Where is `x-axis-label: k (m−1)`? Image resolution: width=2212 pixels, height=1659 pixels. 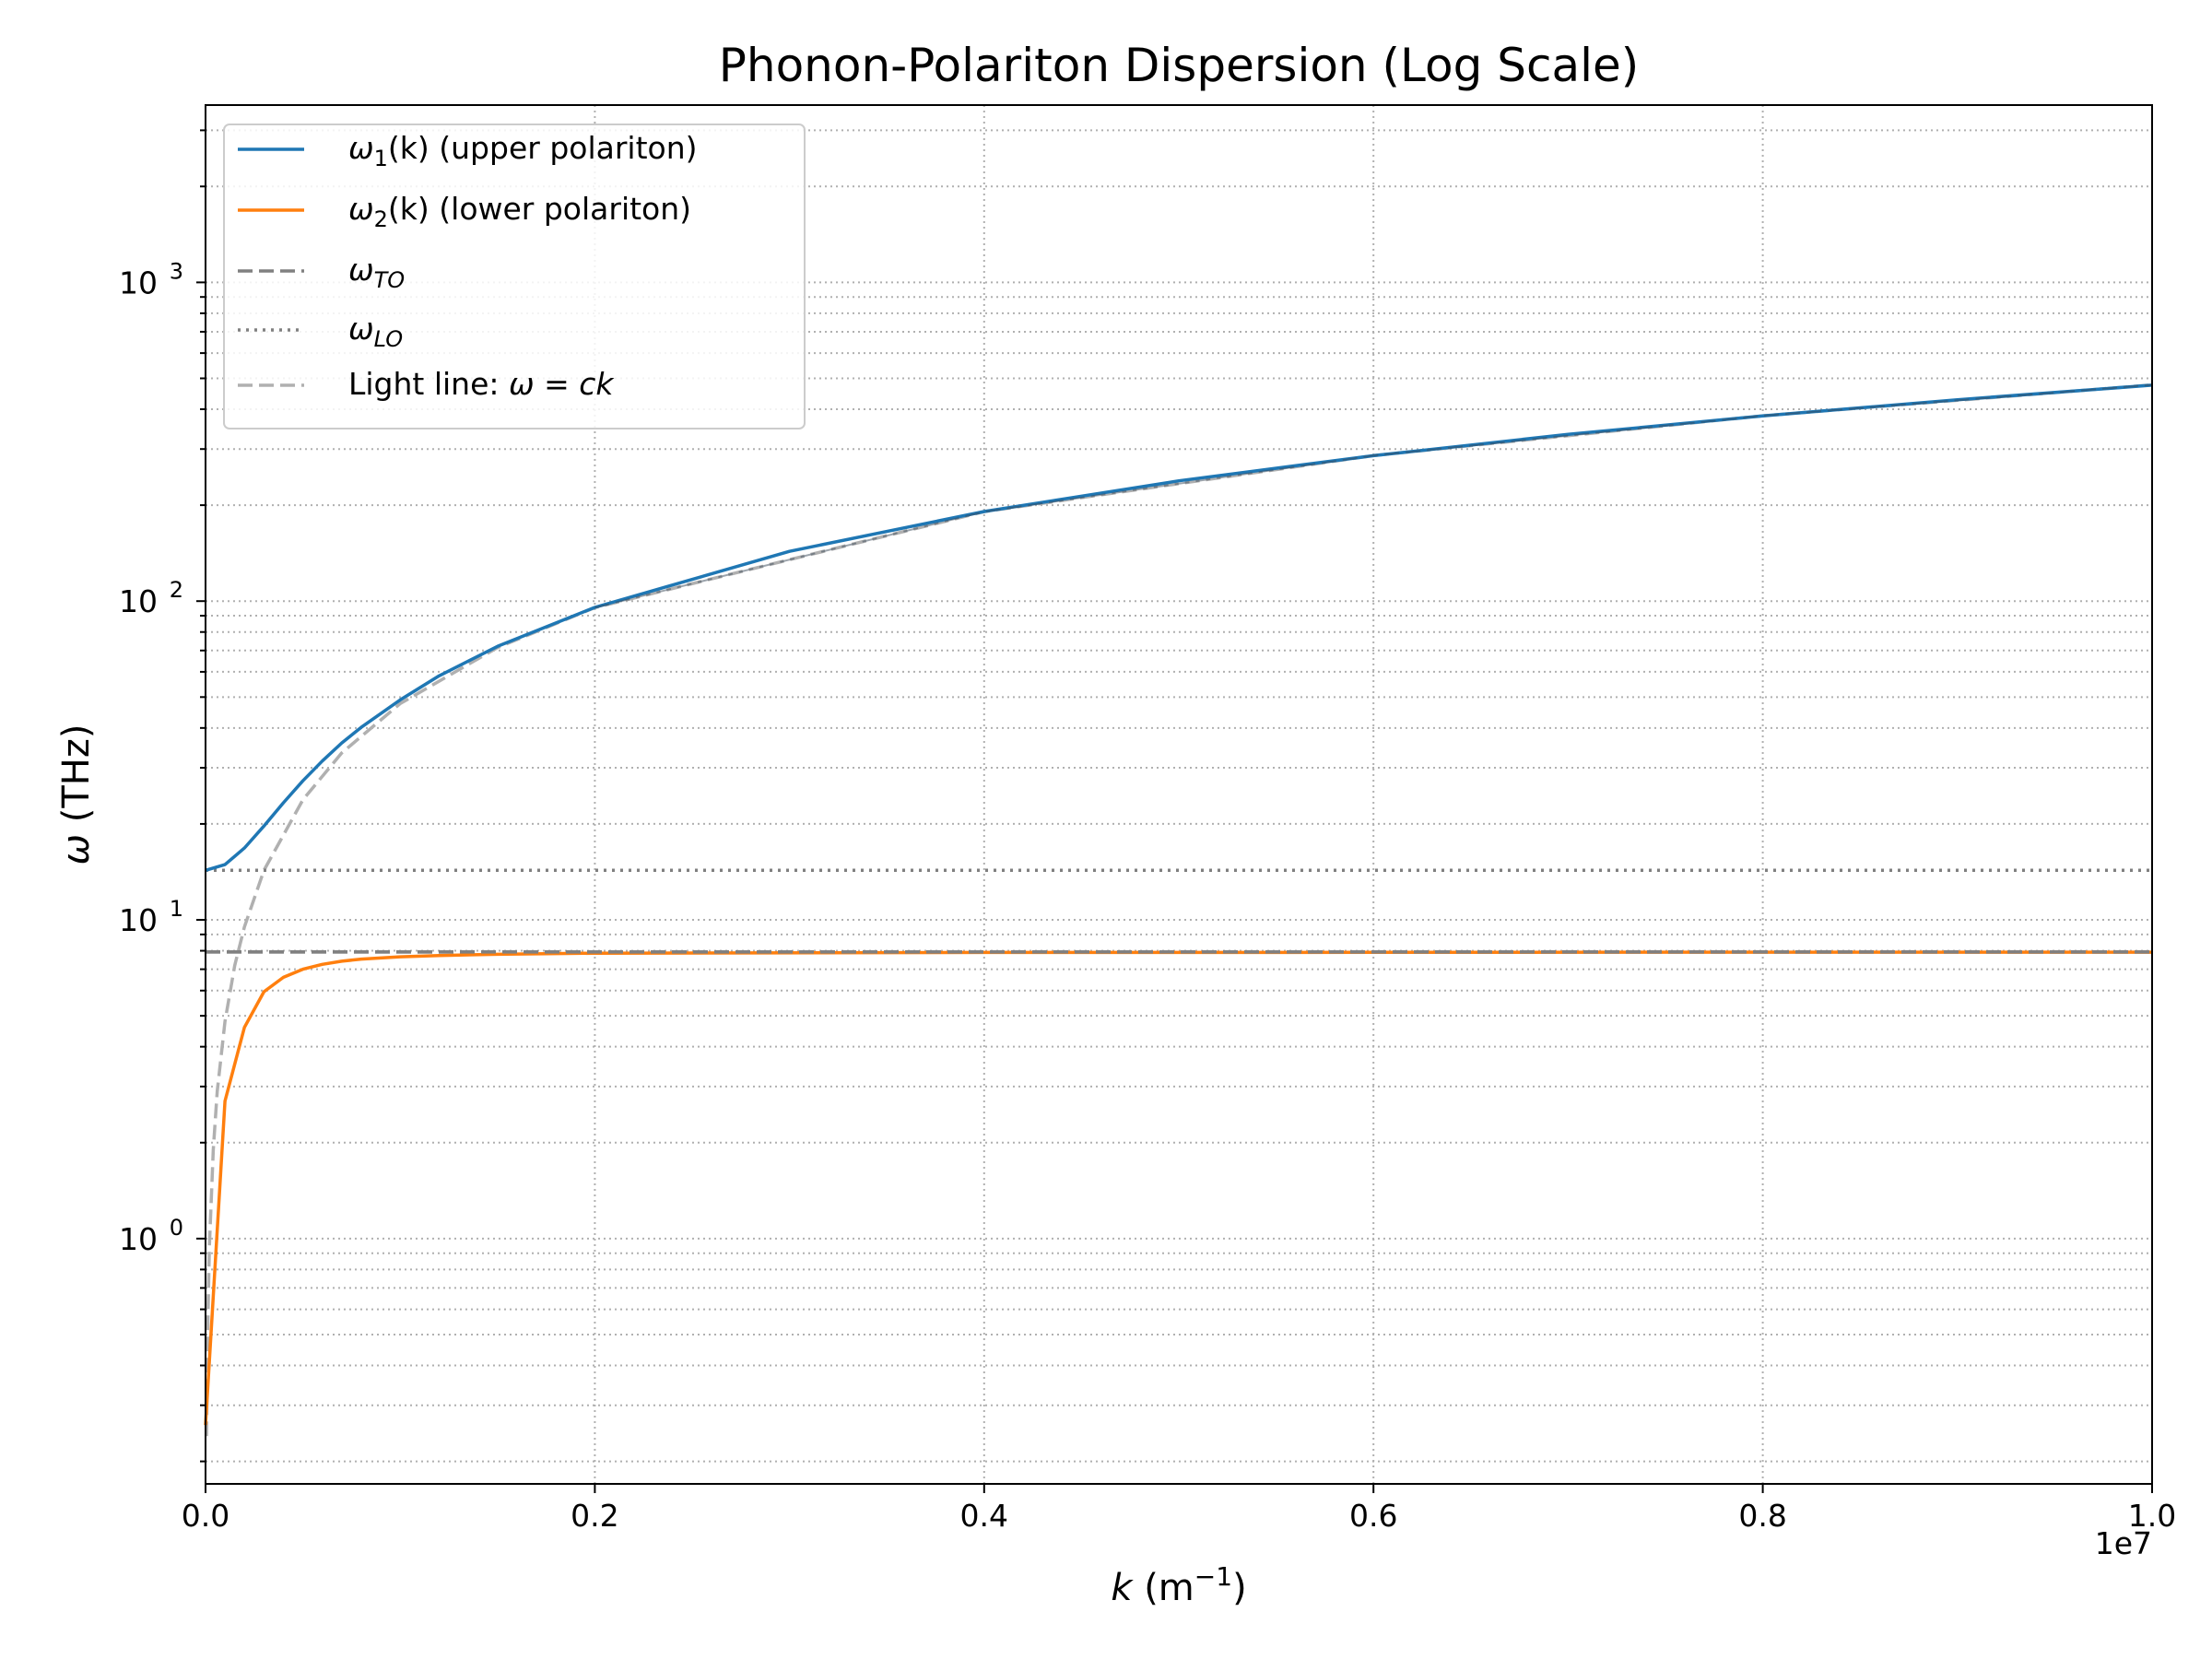
x-axis-label: k (m−1) is located at coordinates (1178, 1585).